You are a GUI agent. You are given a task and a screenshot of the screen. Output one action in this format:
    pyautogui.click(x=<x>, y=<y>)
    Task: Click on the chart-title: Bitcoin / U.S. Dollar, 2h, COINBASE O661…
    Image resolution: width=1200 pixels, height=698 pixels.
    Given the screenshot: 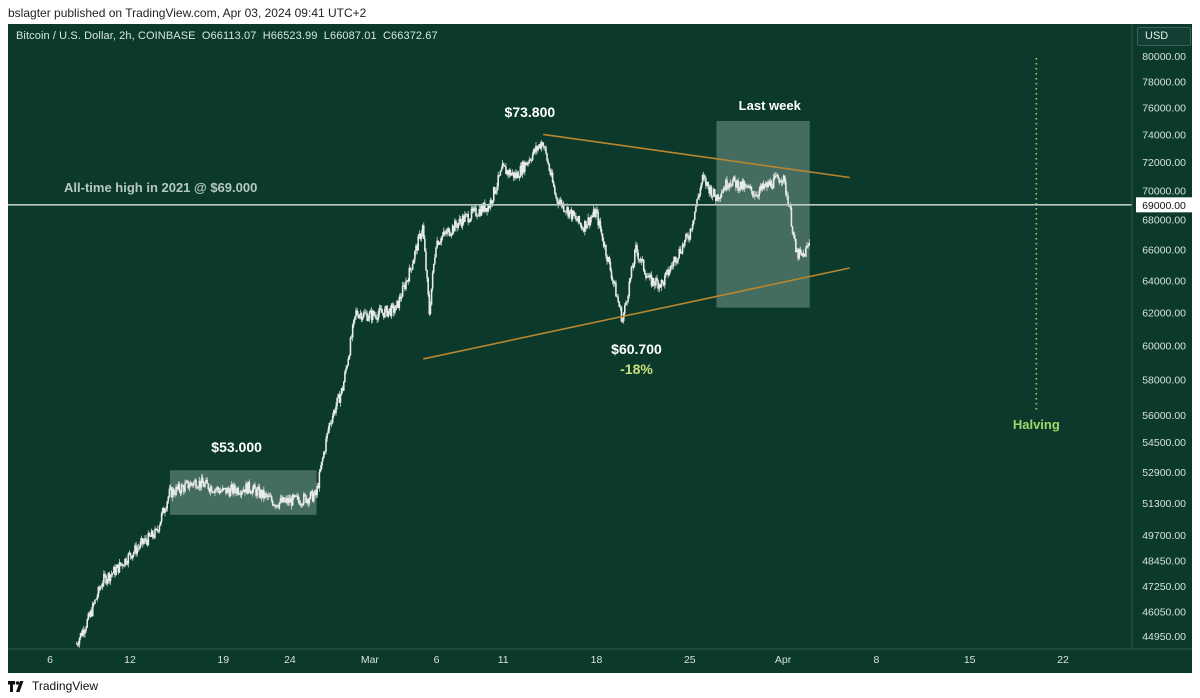 What is the action you would take?
    pyautogui.click(x=227, y=36)
    